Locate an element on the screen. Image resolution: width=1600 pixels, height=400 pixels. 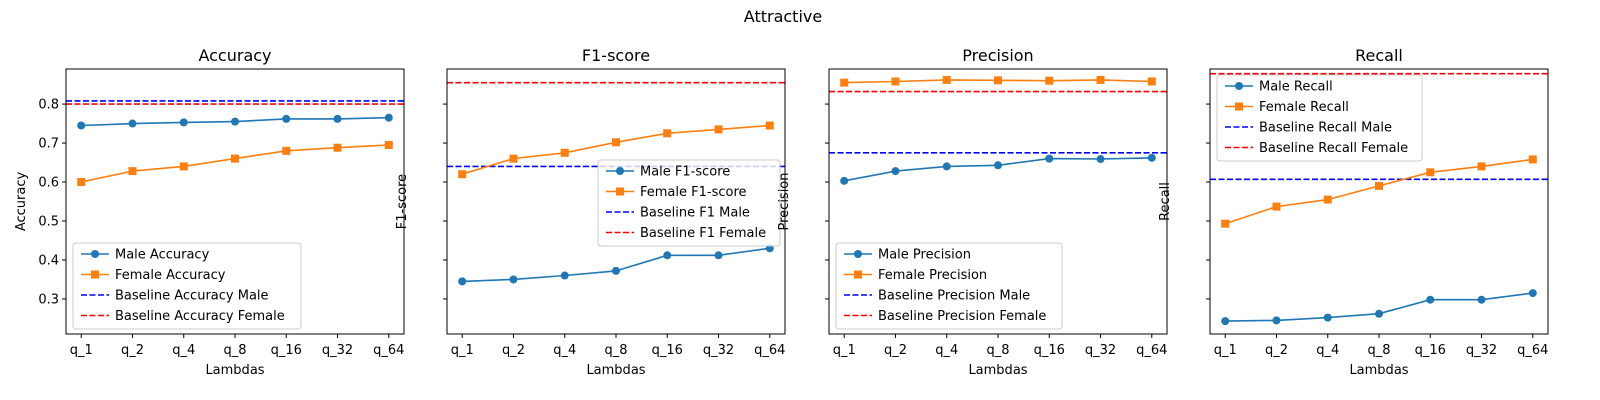
legend-label: Baseline F1 Male is located at coordinates (695, 213).